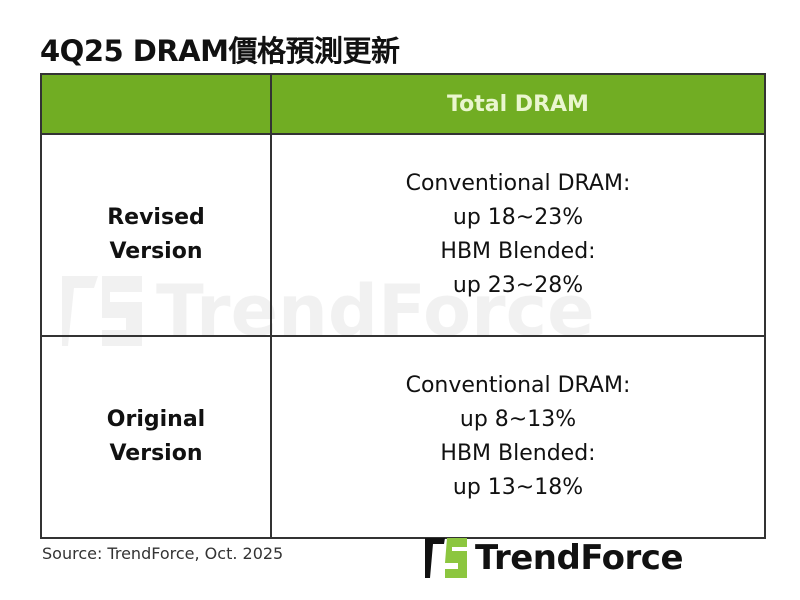 This screenshot has width=800, height=600. Describe the element at coordinates (156, 104) in the screenshot. I see `header-empty-cell` at that location.